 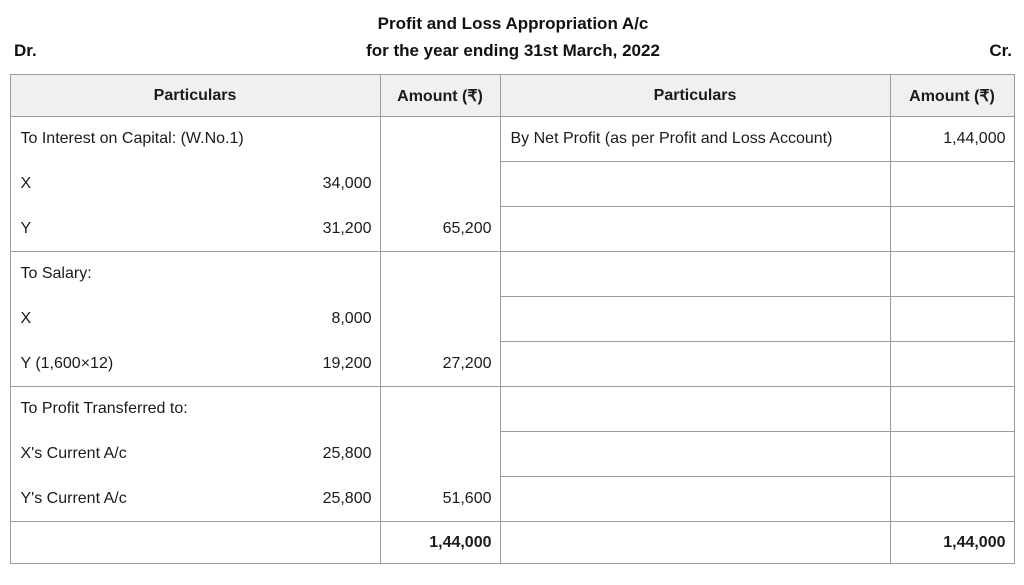 What do you see at coordinates (104, 409) in the screenshot?
I see `debit-particular-text: To Profit Transferred to:` at bounding box center [104, 409].